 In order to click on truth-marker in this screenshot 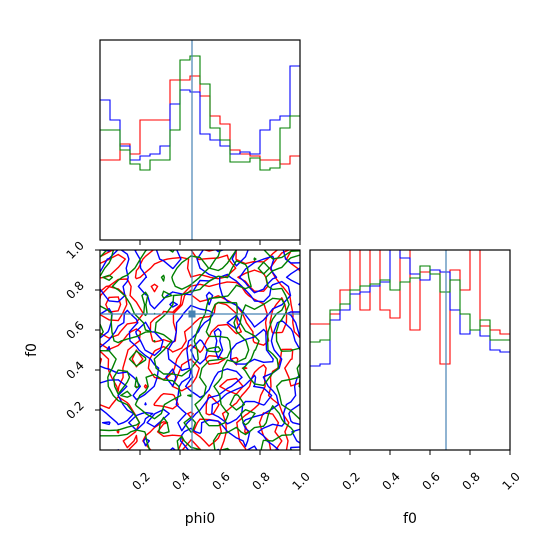, I will do `click(192, 314)`.